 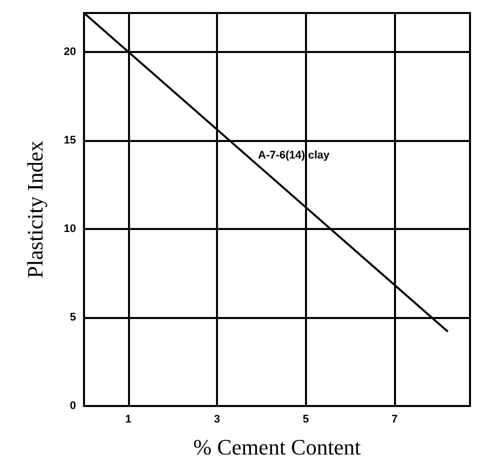 I want to click on y-tick-label: 10, so click(x=70, y=228).